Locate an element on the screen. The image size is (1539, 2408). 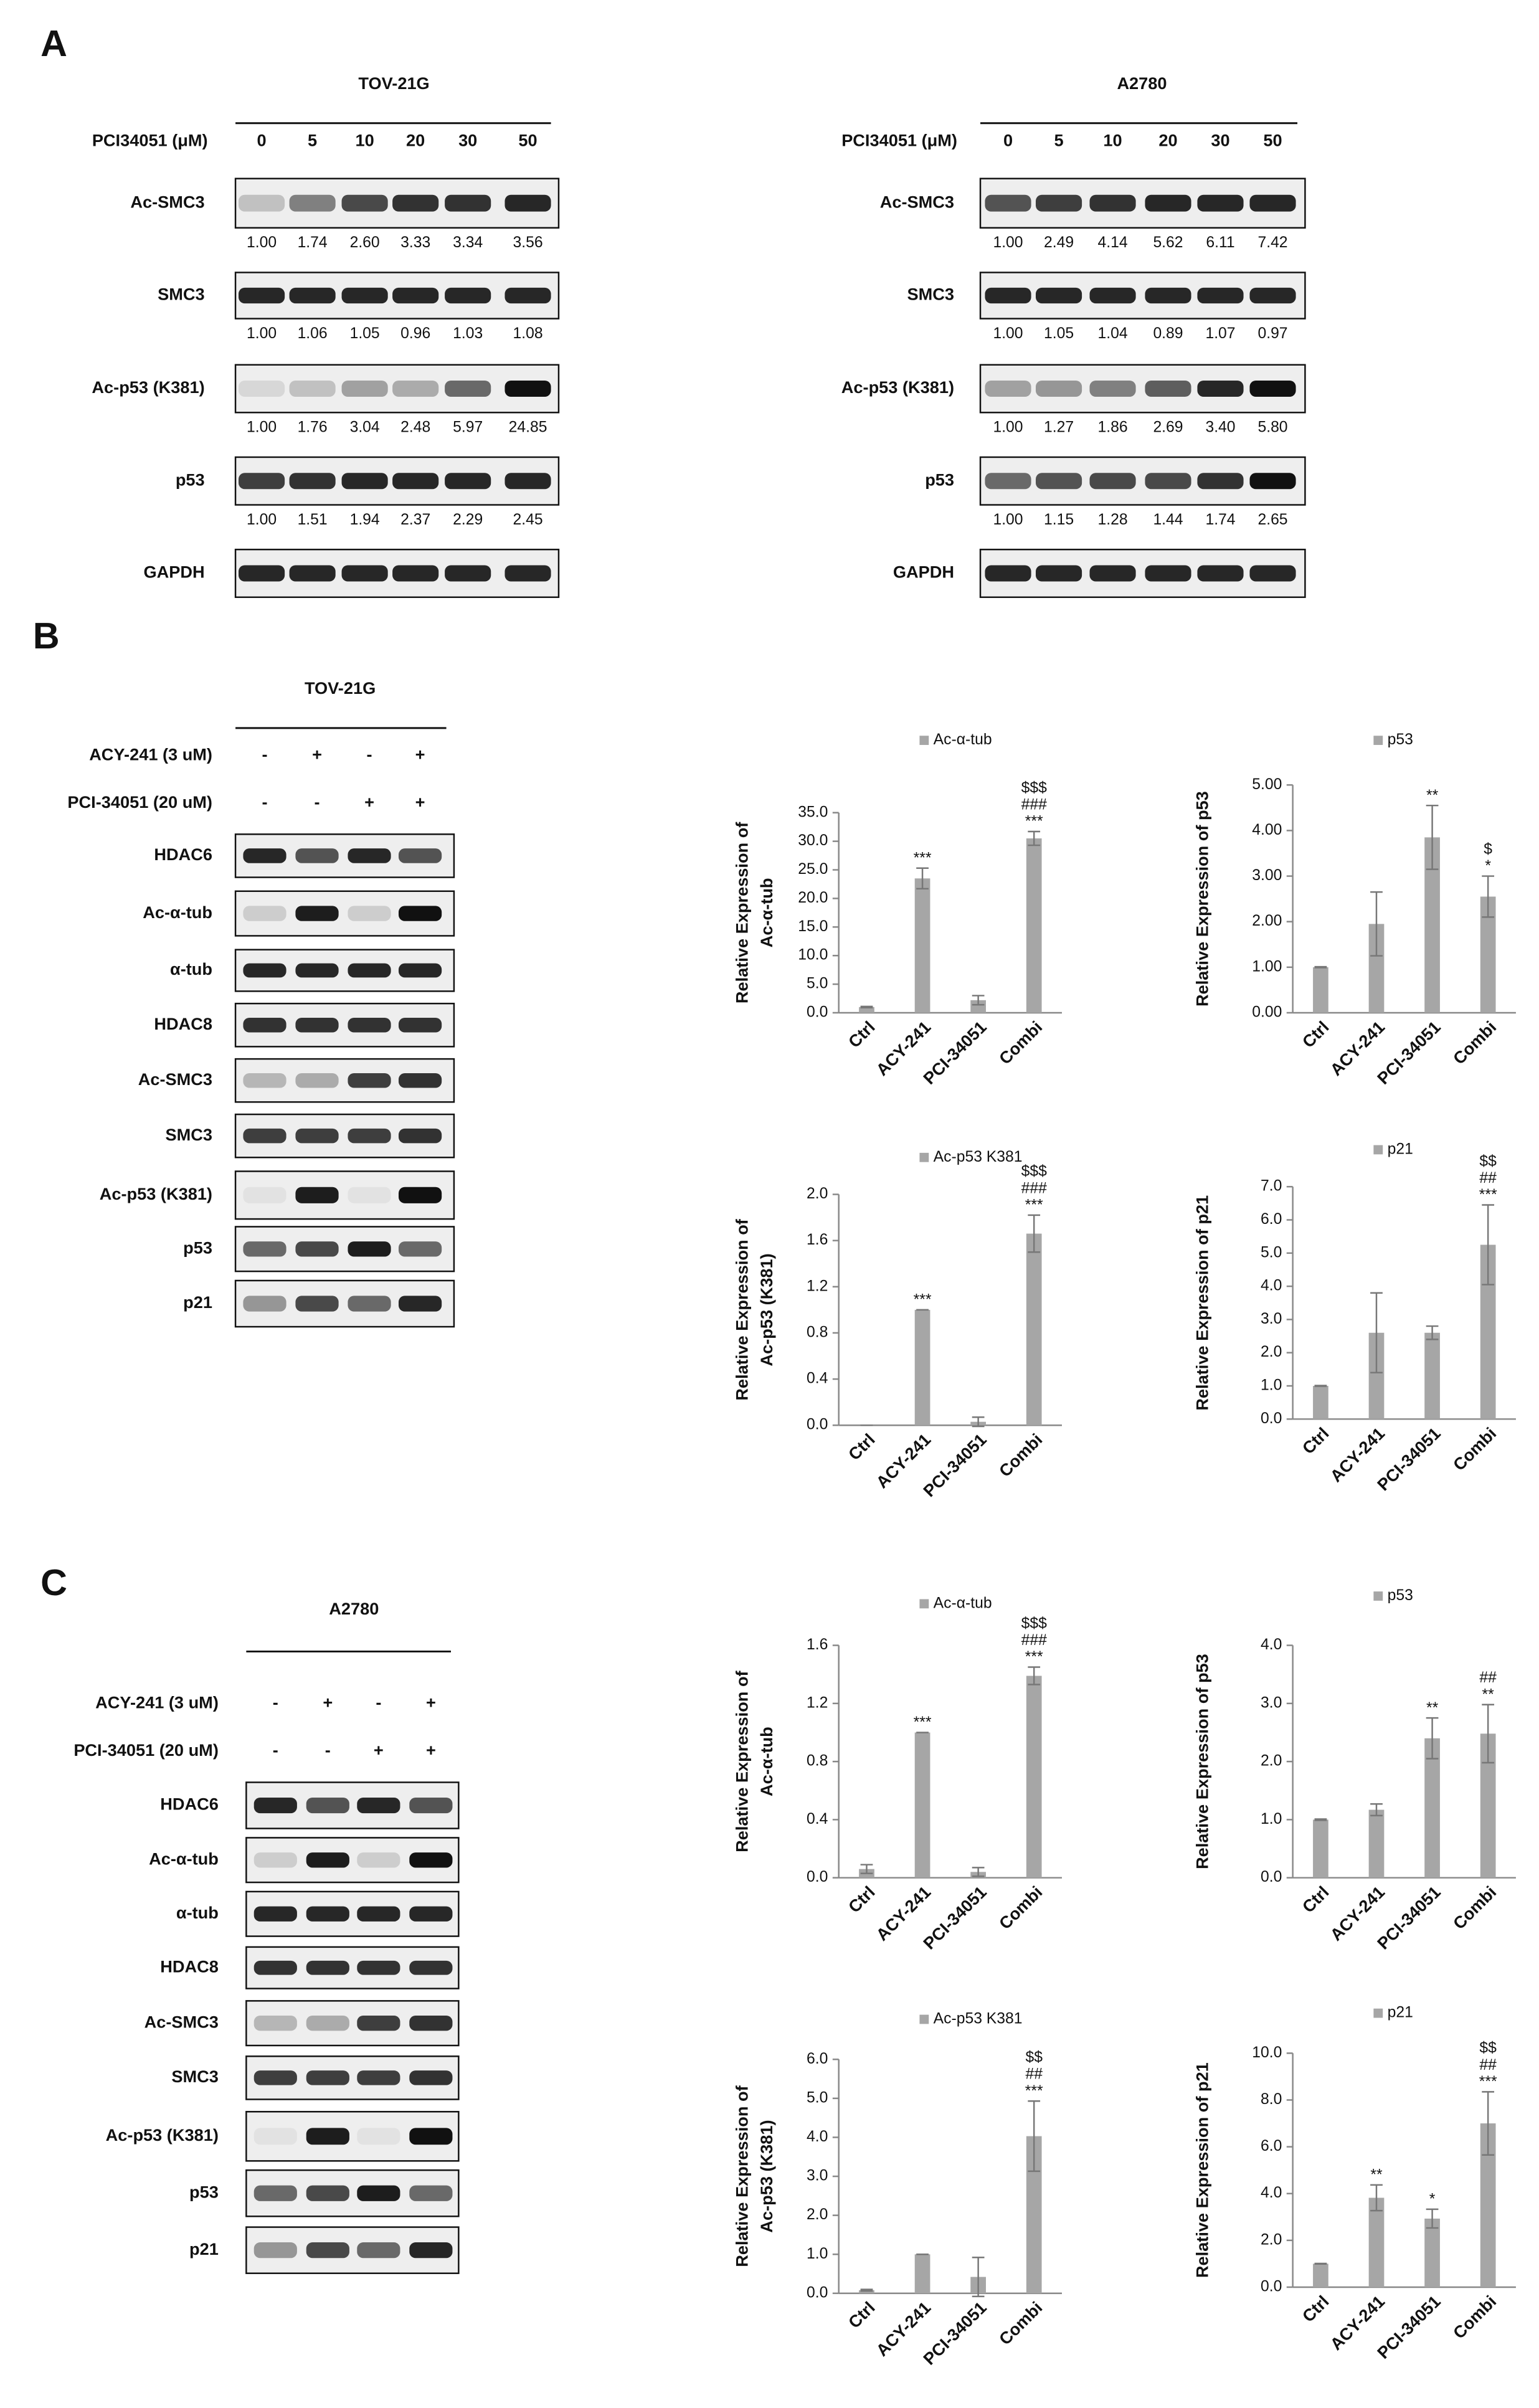
legend-label: Ac-p53 K381 is located at coordinates (979, 2019).